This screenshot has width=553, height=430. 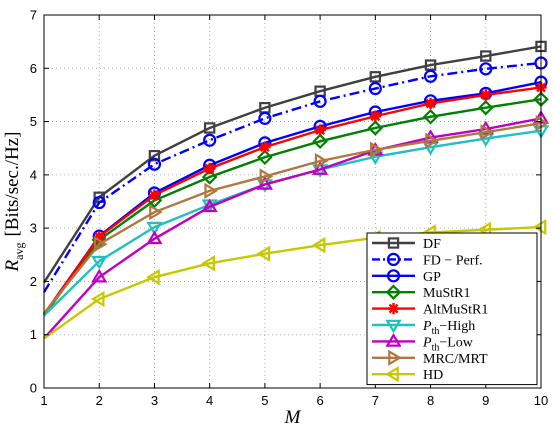 What do you see at coordinates (33, 121) in the screenshot?
I see `y-tick-label: 5` at bounding box center [33, 121].